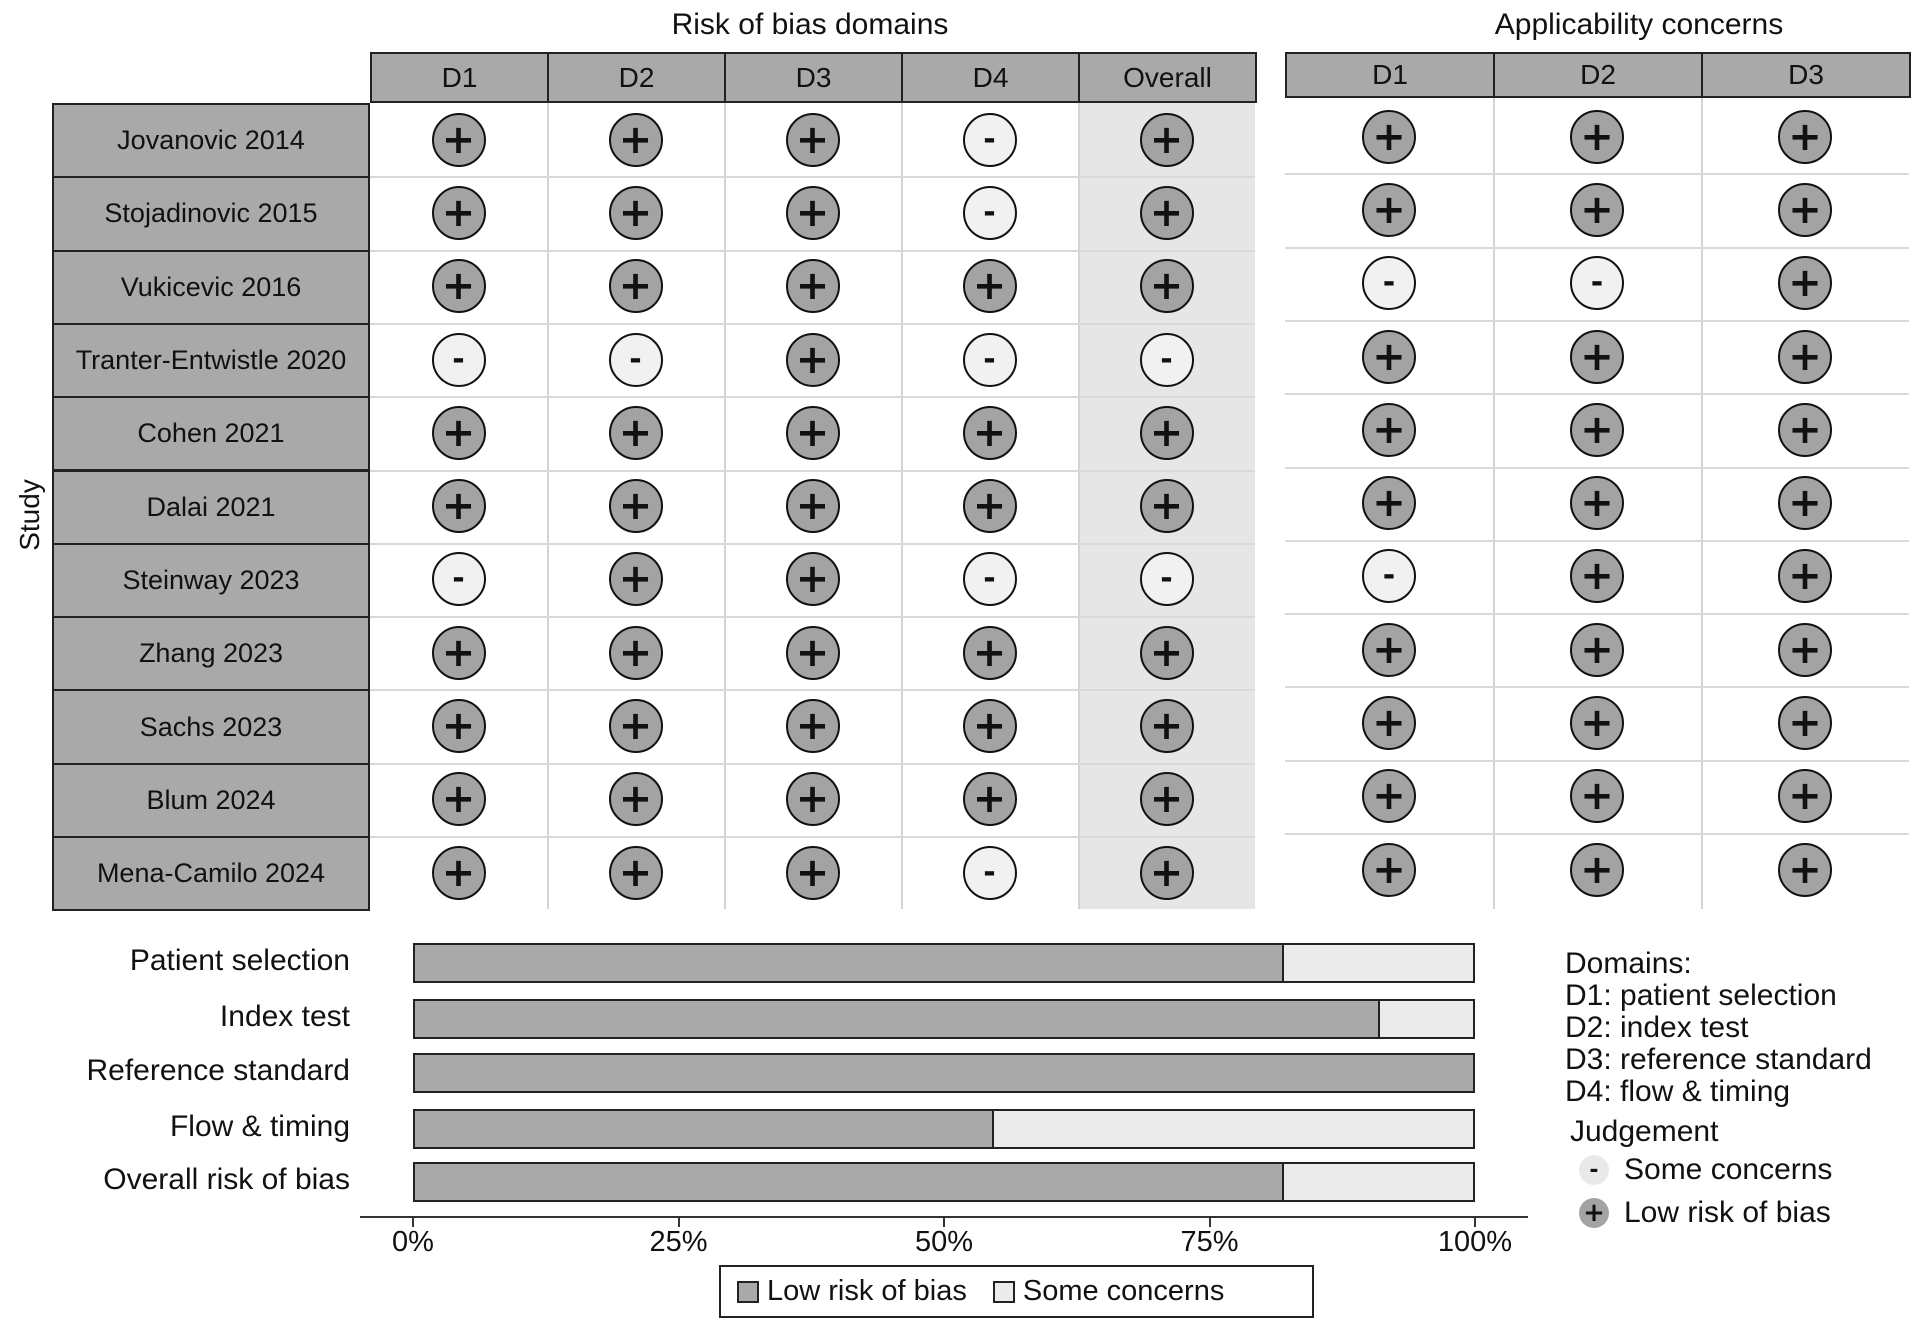 This screenshot has width=1913, height=1326. What do you see at coordinates (990, 77) in the screenshot?
I see `rob-header-d4: D4` at bounding box center [990, 77].